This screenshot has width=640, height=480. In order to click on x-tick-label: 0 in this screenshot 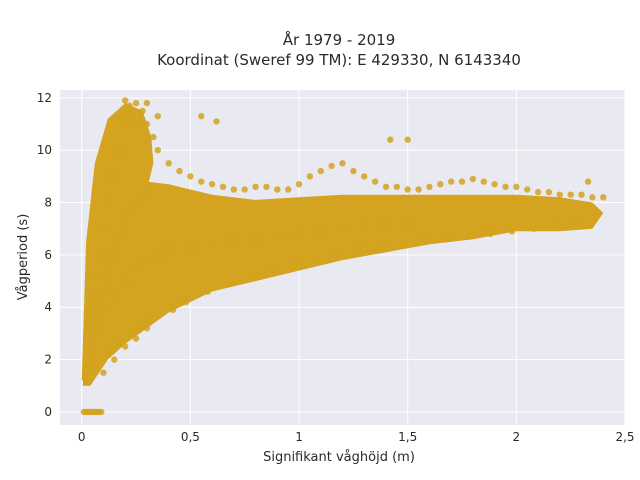, I will do `click(82, 437)`.